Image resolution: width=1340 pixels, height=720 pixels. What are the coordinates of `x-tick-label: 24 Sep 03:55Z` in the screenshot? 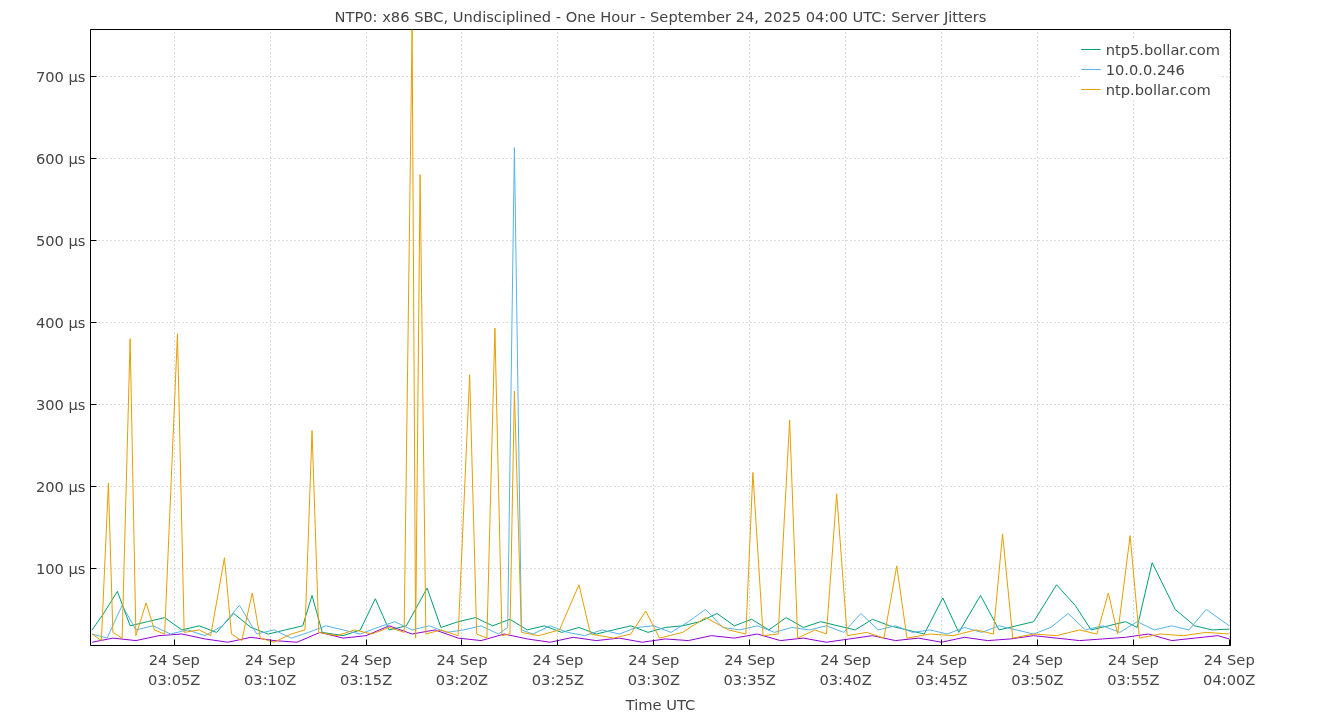 It's located at (1133, 669).